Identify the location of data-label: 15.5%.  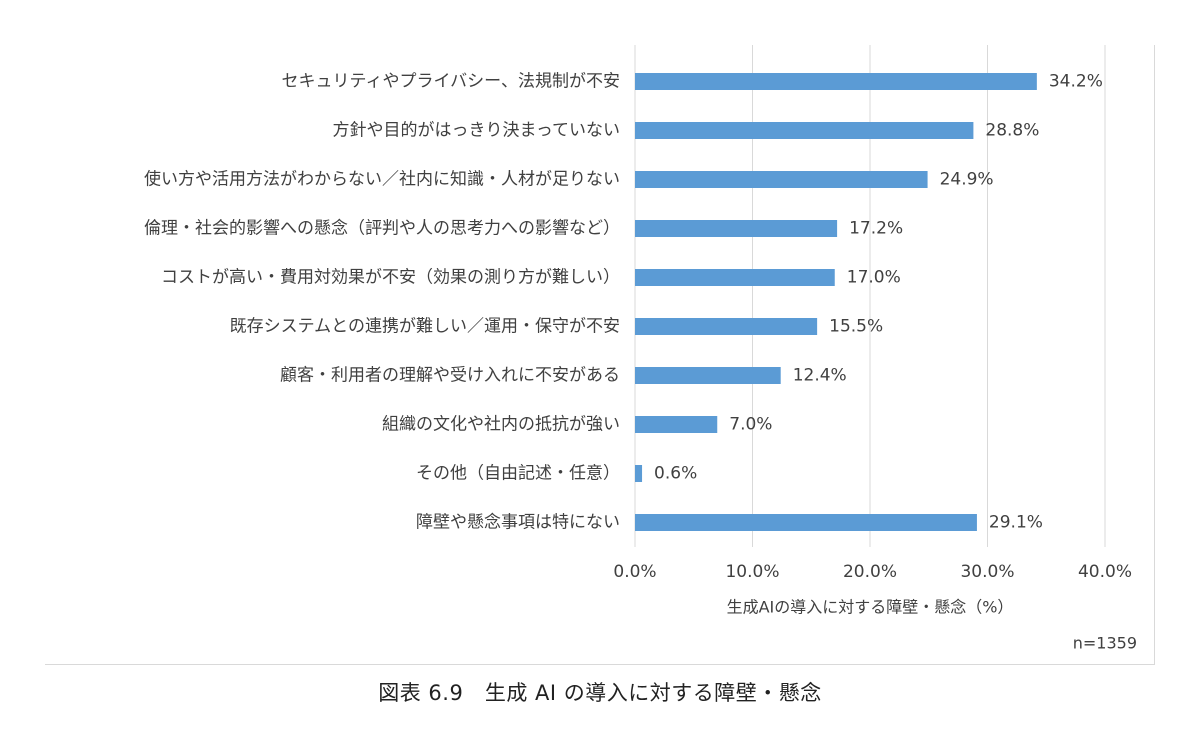
(856, 327).